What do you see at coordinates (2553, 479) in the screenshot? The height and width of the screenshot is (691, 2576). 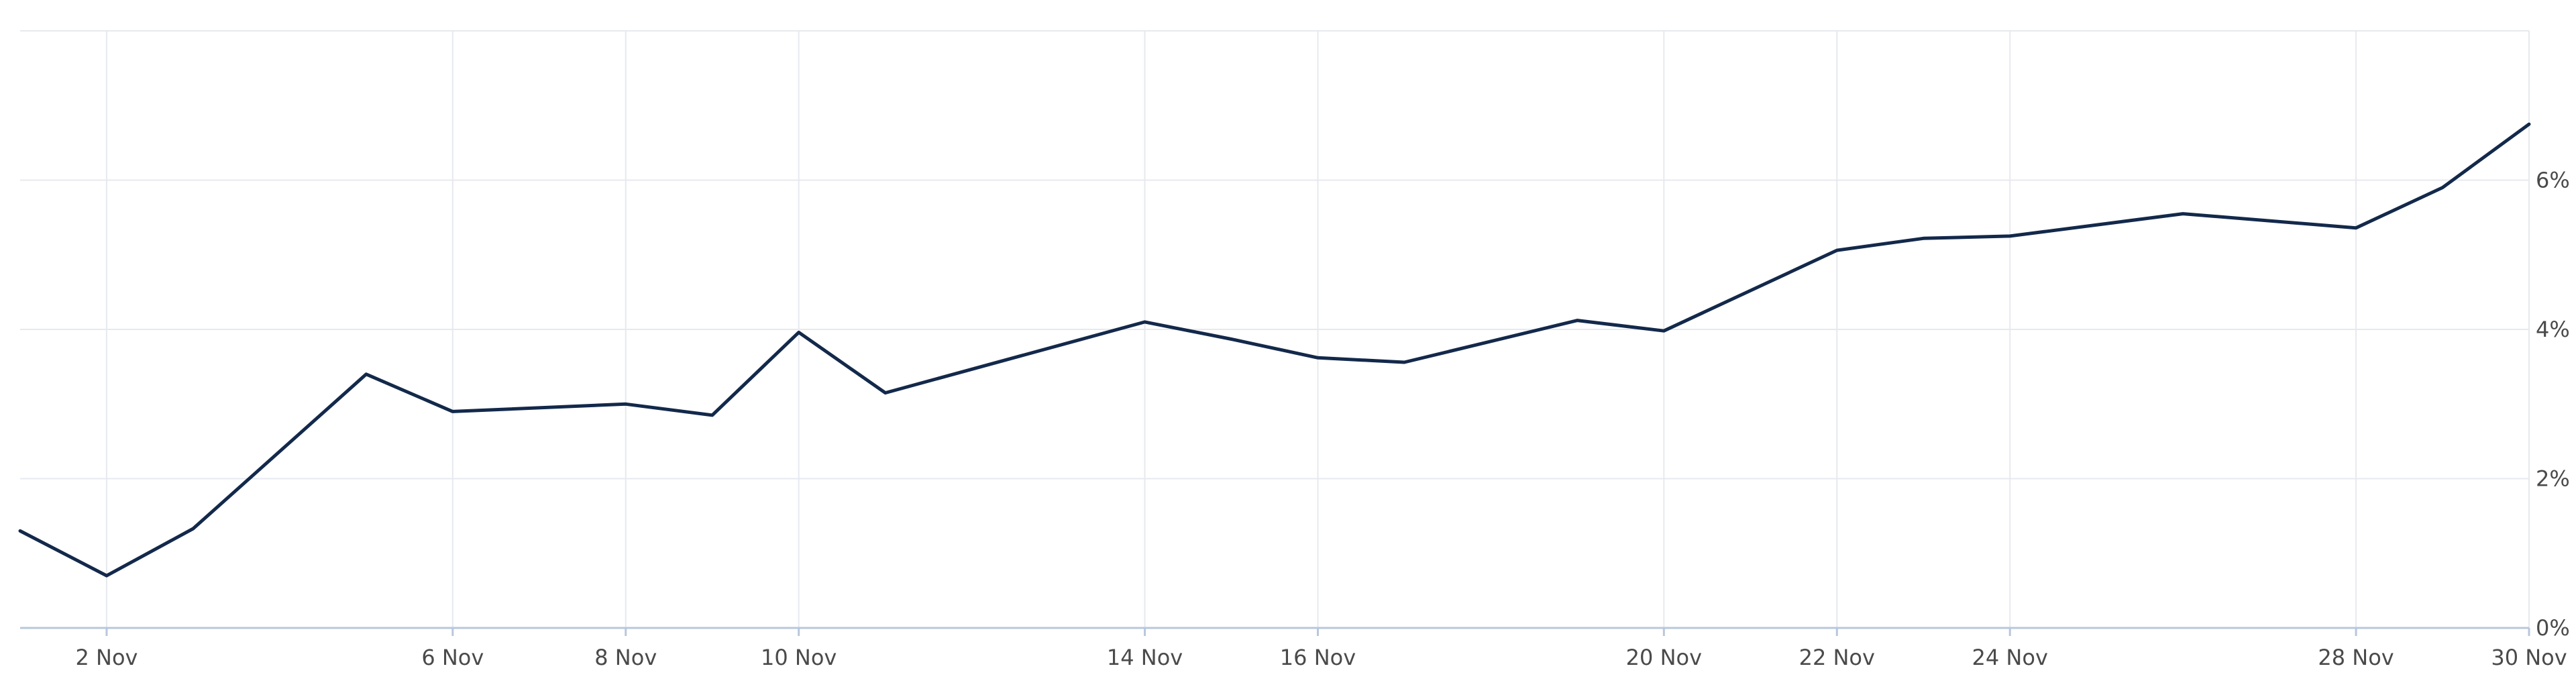 I see `y-tick-label: 2%` at bounding box center [2553, 479].